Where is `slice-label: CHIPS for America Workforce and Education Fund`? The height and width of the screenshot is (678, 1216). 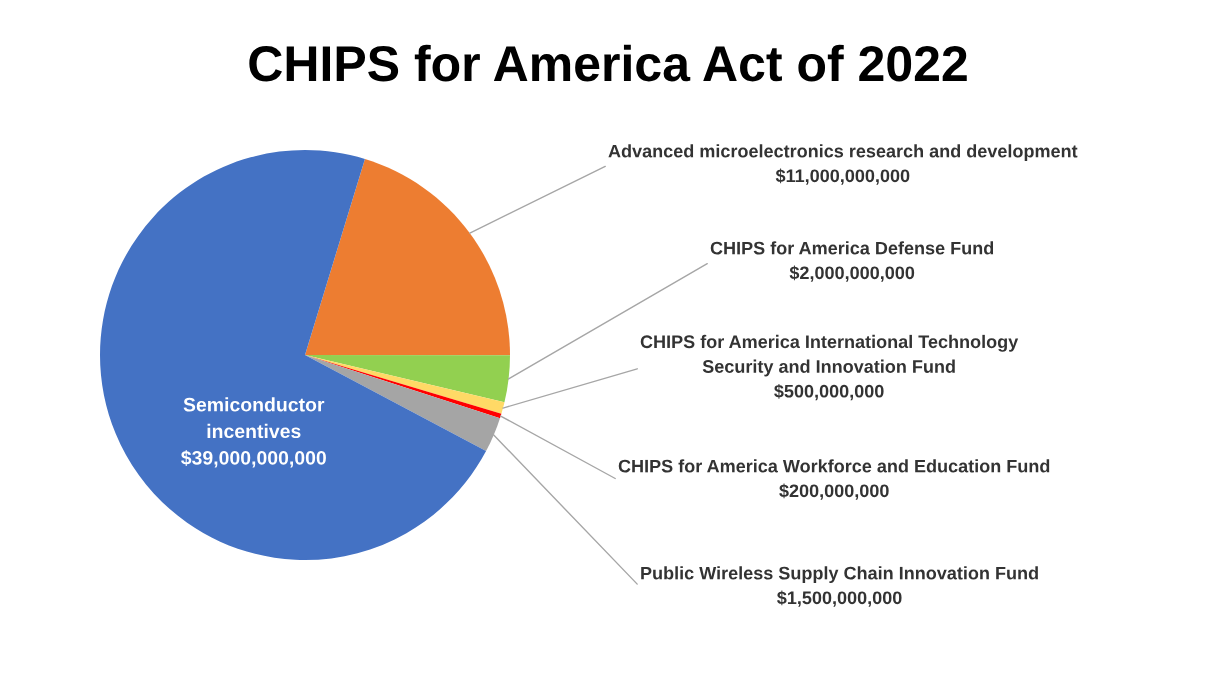
slice-label: CHIPS for America Workforce and Education Fund is located at coordinates (834, 466).